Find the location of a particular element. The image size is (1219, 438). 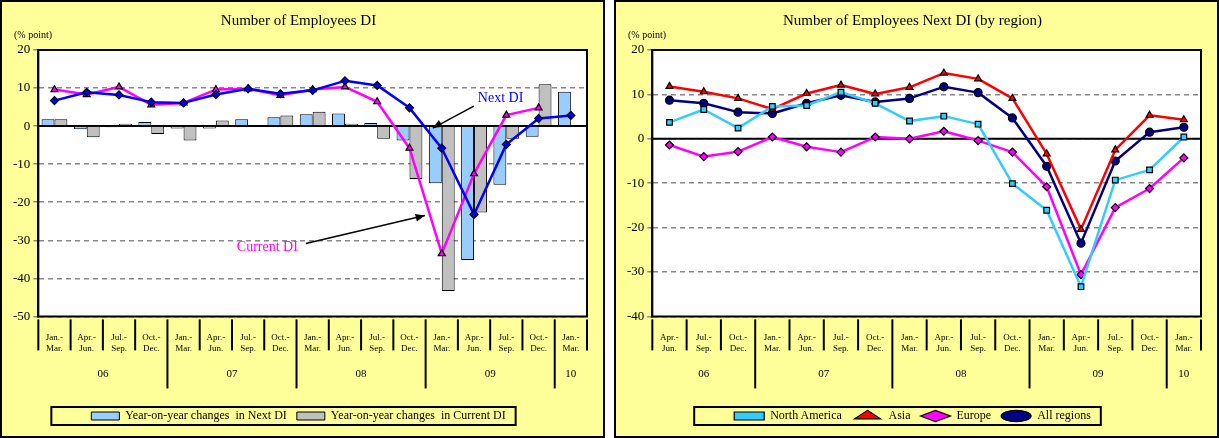

legend-label: Asia is located at coordinates (900, 415).